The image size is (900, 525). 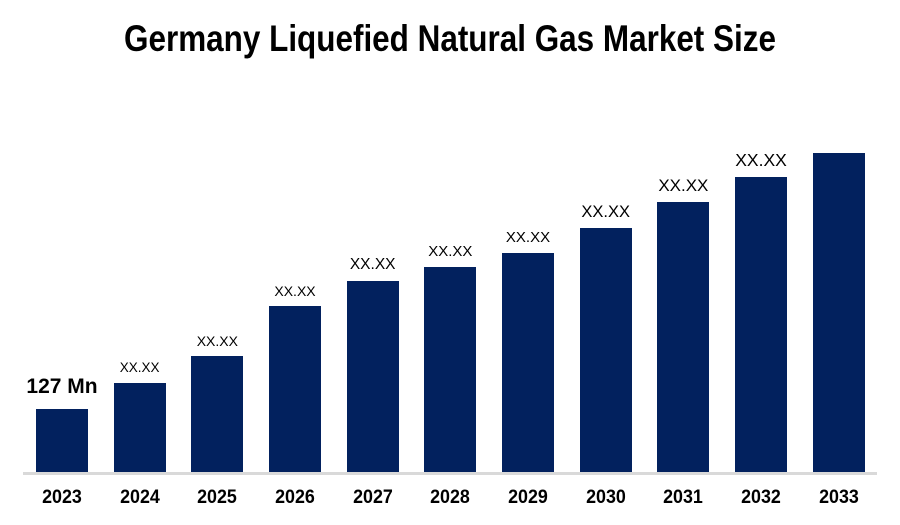 I want to click on x-axis-line, so click(x=450, y=473).